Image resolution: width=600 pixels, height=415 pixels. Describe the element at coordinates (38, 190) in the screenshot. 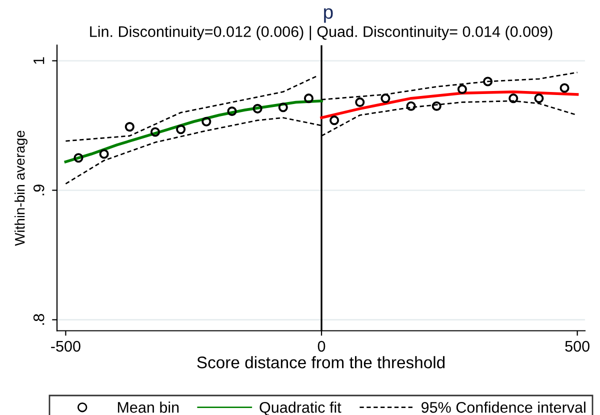

I see `y-tick-label: .9` at that location.